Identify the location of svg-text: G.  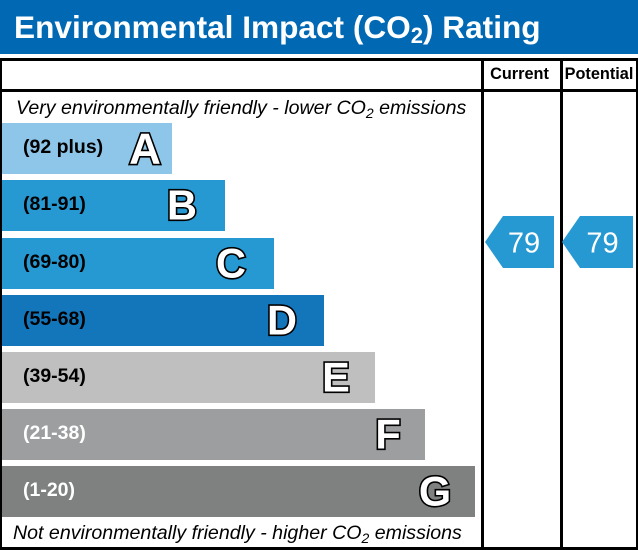
(435, 491).